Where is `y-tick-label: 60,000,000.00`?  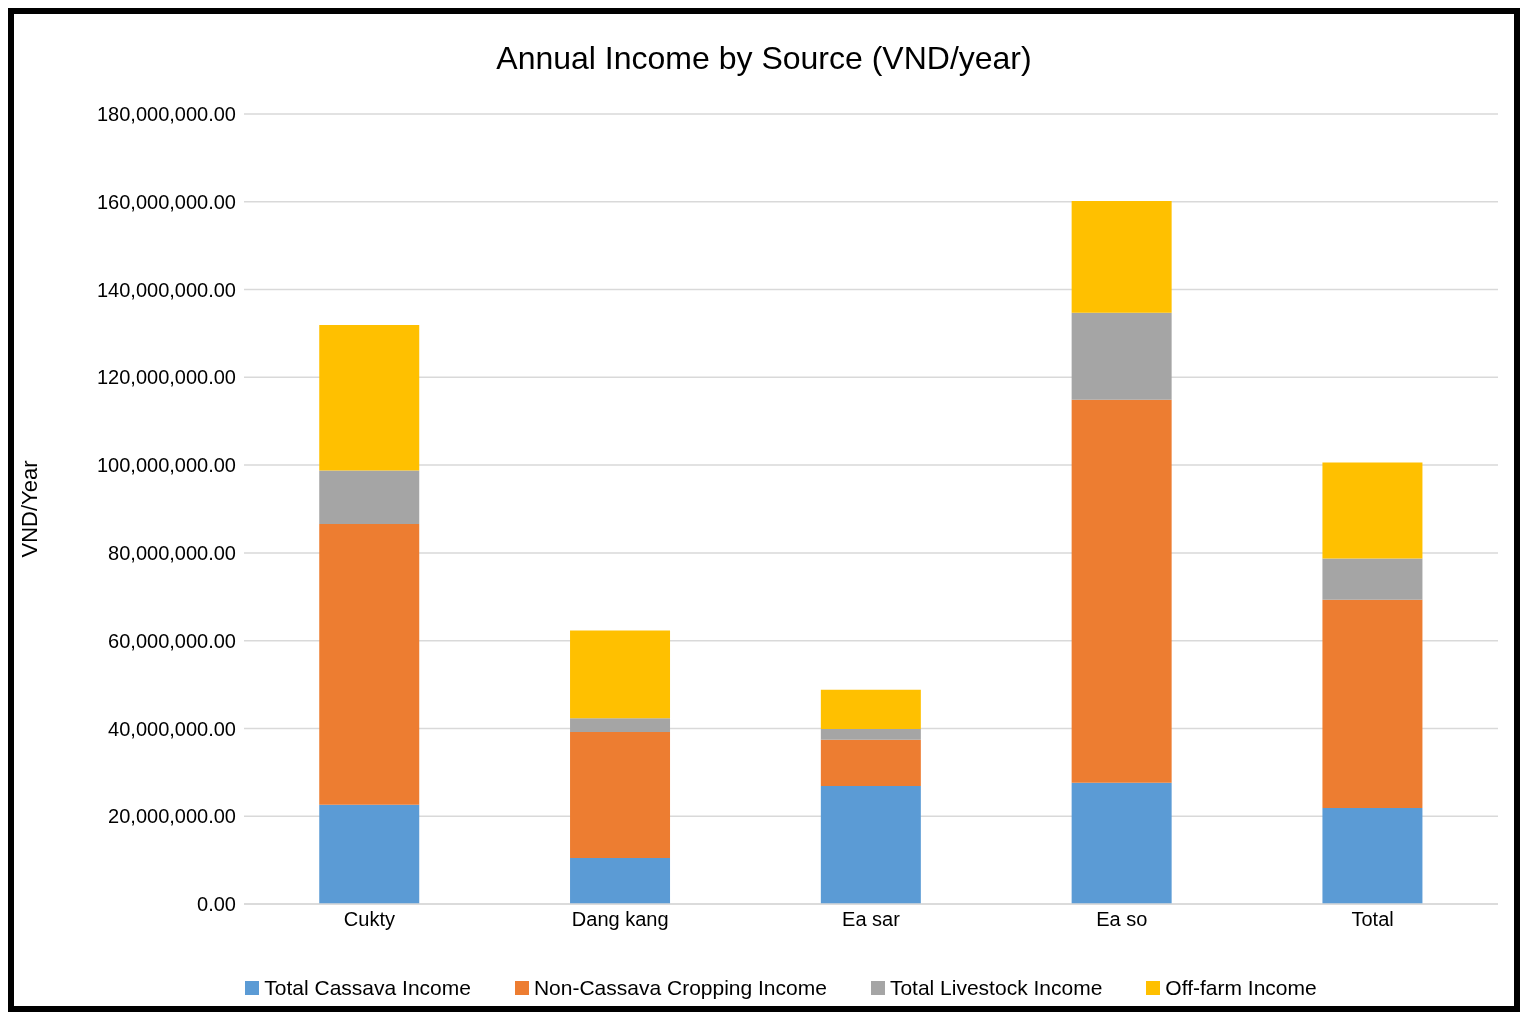 y-tick-label: 60,000,000.00 is located at coordinates (172, 640).